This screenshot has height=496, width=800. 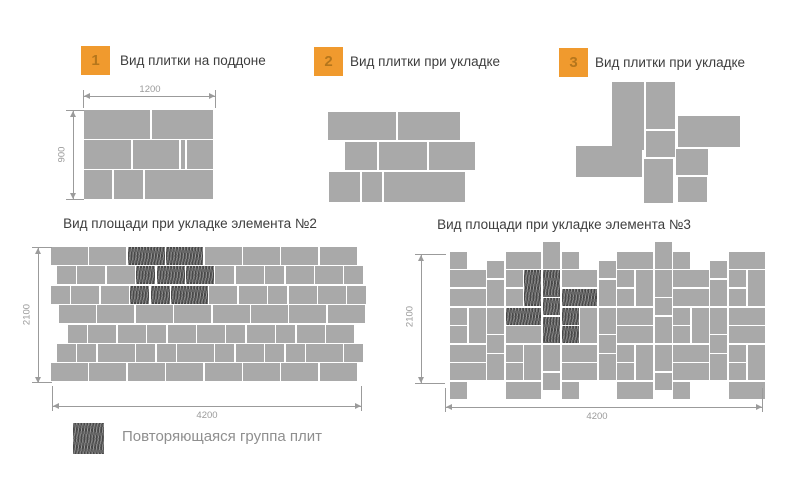 What do you see at coordinates (95, 60) in the screenshot?
I see `step-1-badge: 1` at bounding box center [95, 60].